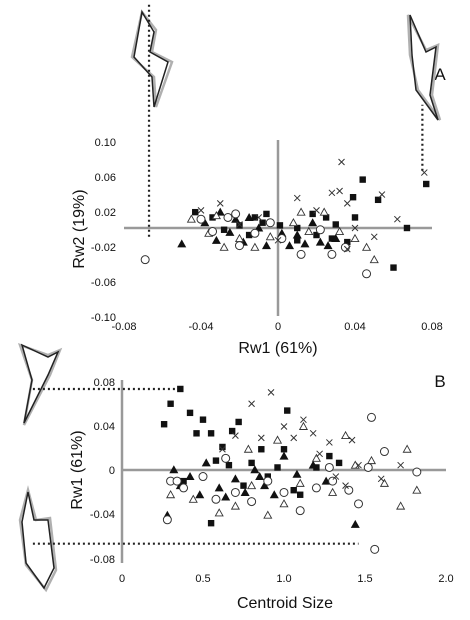 This screenshot has height=620, width=470. Describe the element at coordinates (200, 327) in the screenshot. I see `panel-a-xtick: -0.04` at that location.